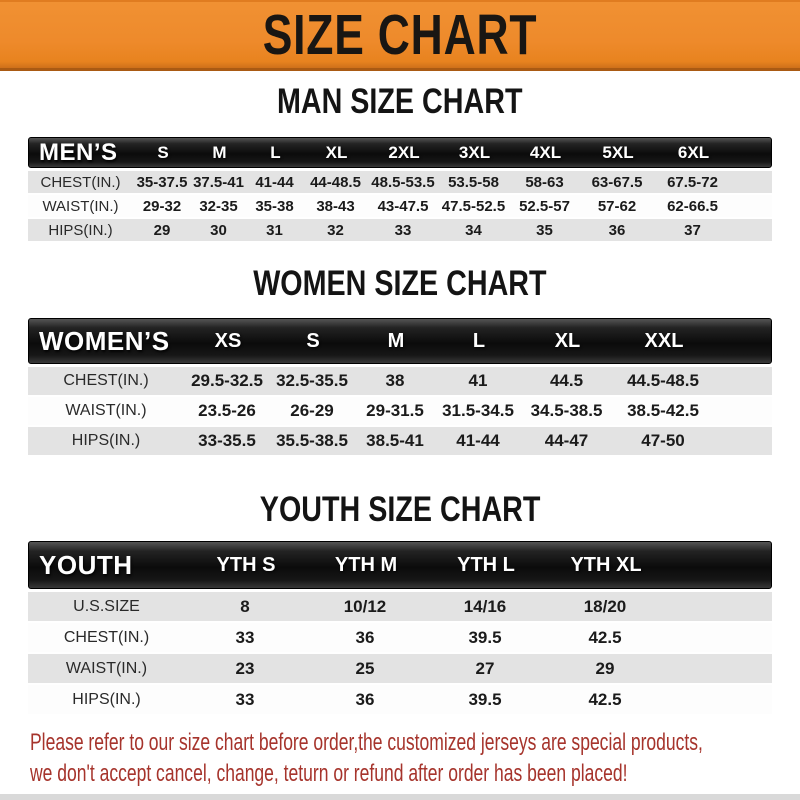 This screenshot has width=800, height=800. What do you see at coordinates (400, 510) in the screenshot?
I see `youth-section-heading: YOUTH SIZE CHART` at bounding box center [400, 510].